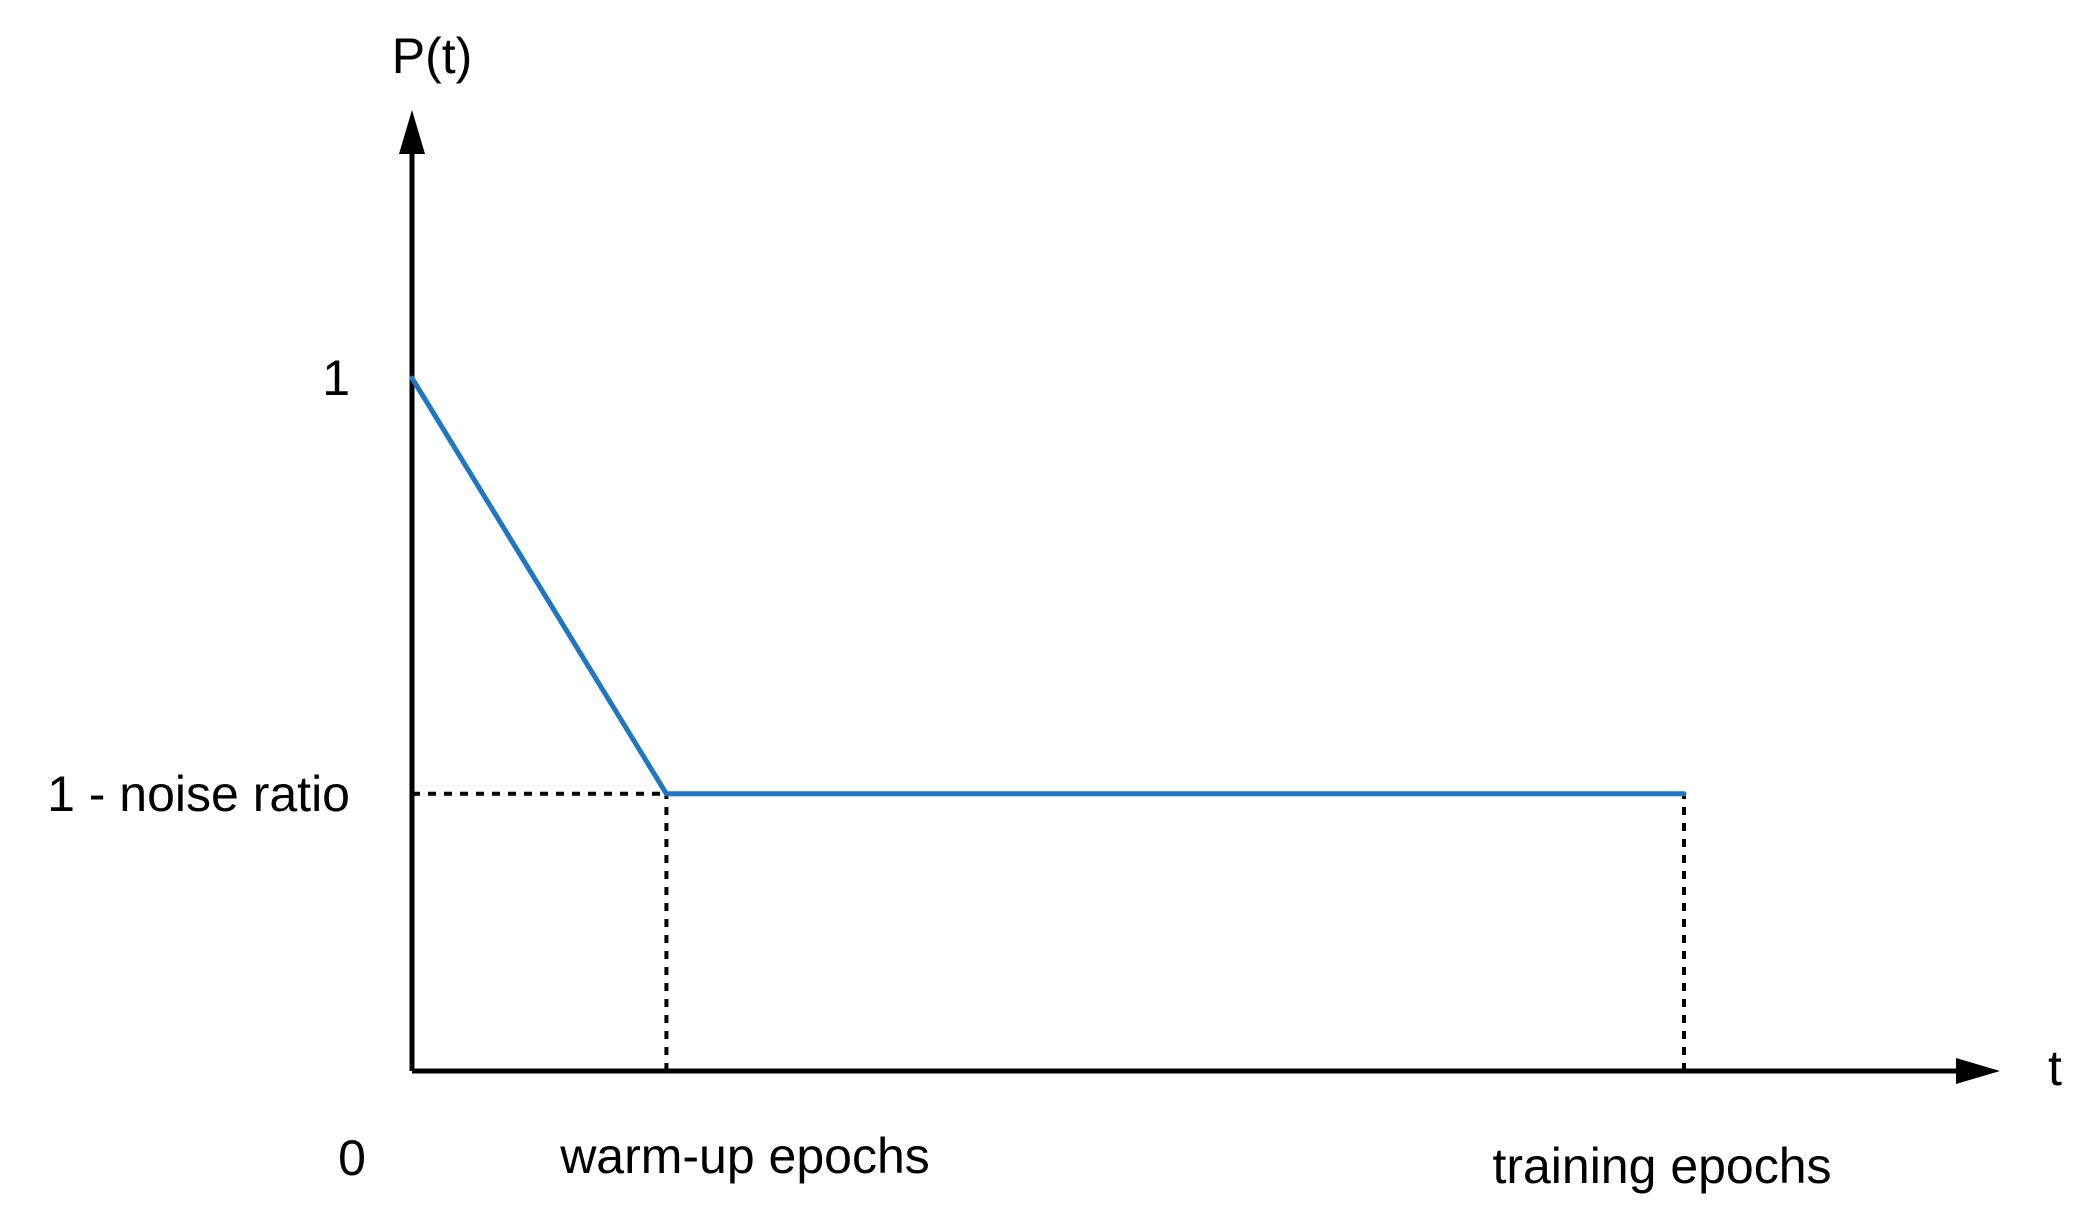 The image size is (2079, 1217). What do you see at coordinates (336, 378) in the screenshot?
I see `y-tick-label-0: 1` at bounding box center [336, 378].